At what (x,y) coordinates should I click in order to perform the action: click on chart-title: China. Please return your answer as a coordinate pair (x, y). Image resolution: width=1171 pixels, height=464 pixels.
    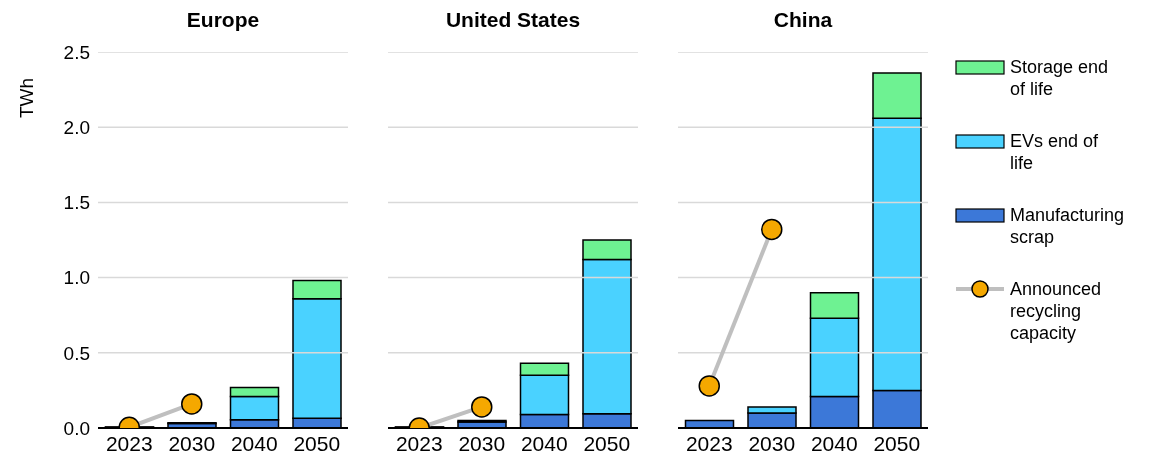
    Looking at the image, I should click on (803, 20).